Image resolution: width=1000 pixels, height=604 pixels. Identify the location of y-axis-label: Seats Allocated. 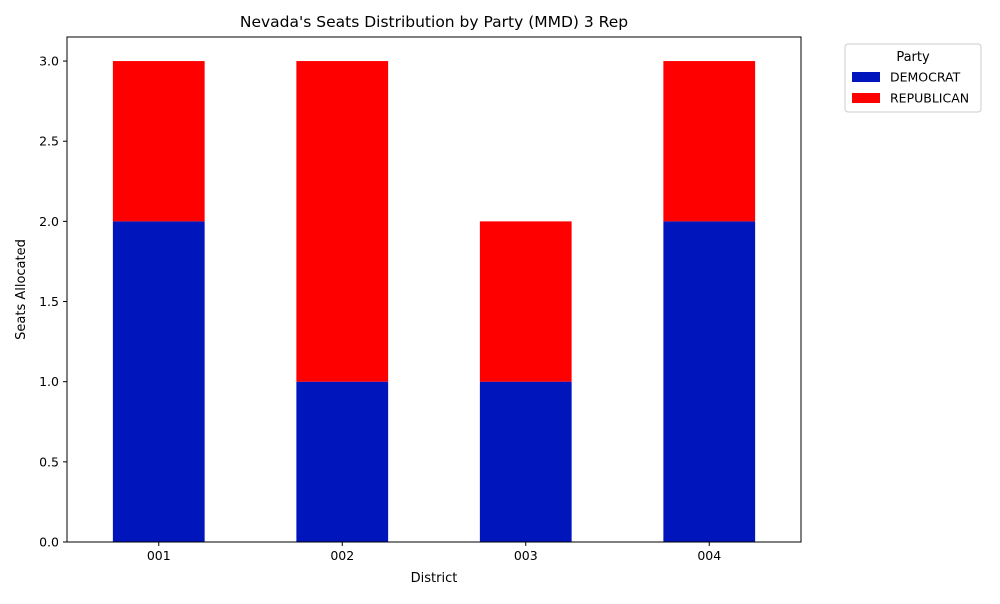
(21, 289).